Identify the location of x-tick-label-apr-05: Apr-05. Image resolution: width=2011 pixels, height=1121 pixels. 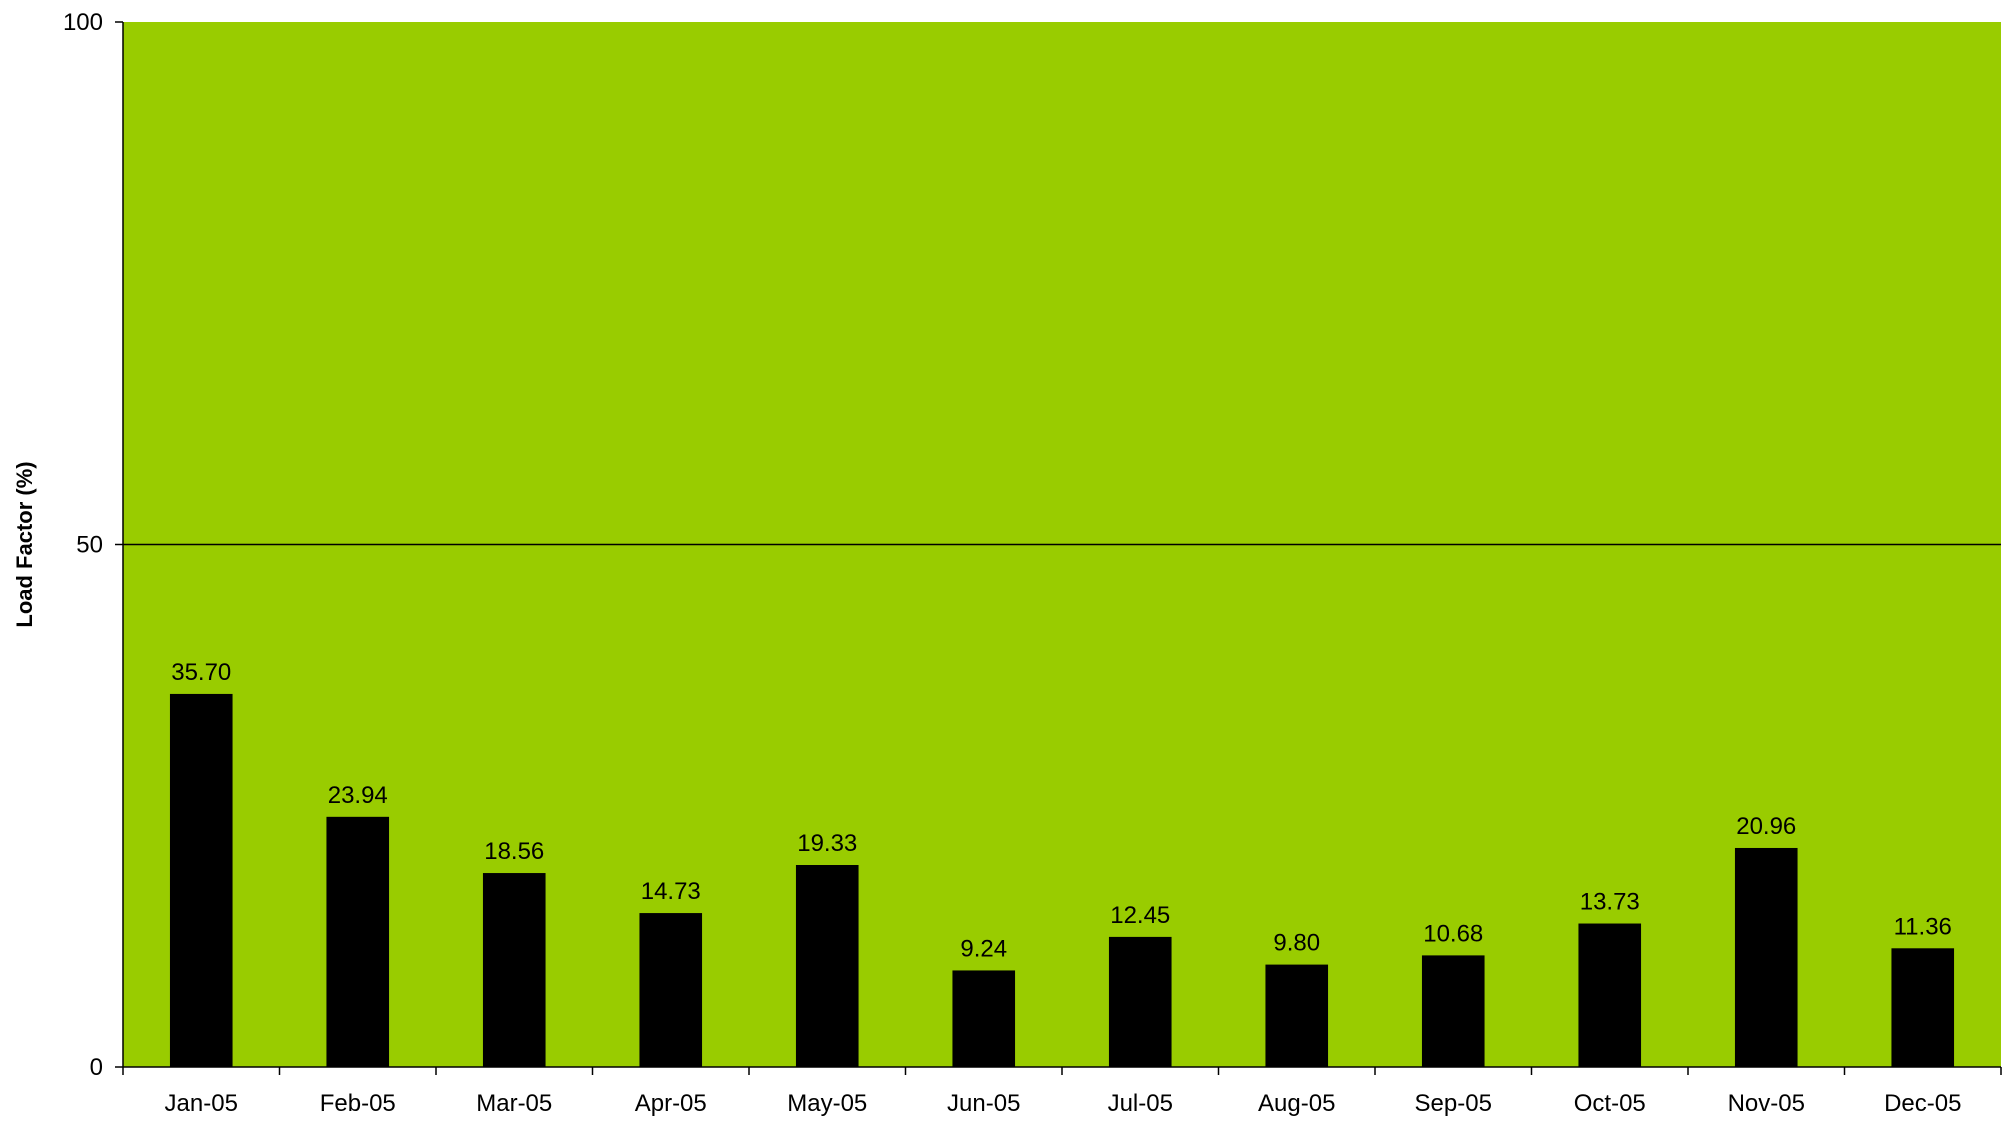
(671, 1103).